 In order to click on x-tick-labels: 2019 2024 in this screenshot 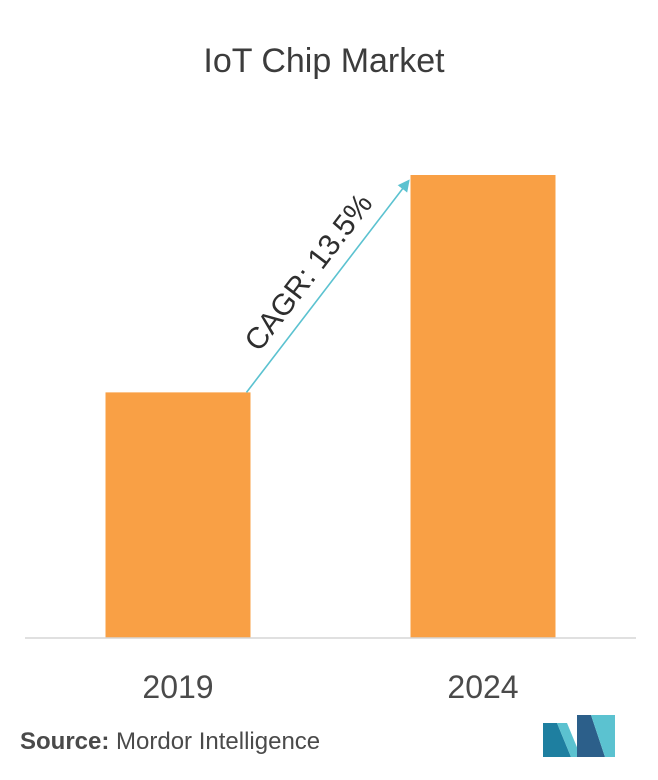, I will do `click(330, 687)`.